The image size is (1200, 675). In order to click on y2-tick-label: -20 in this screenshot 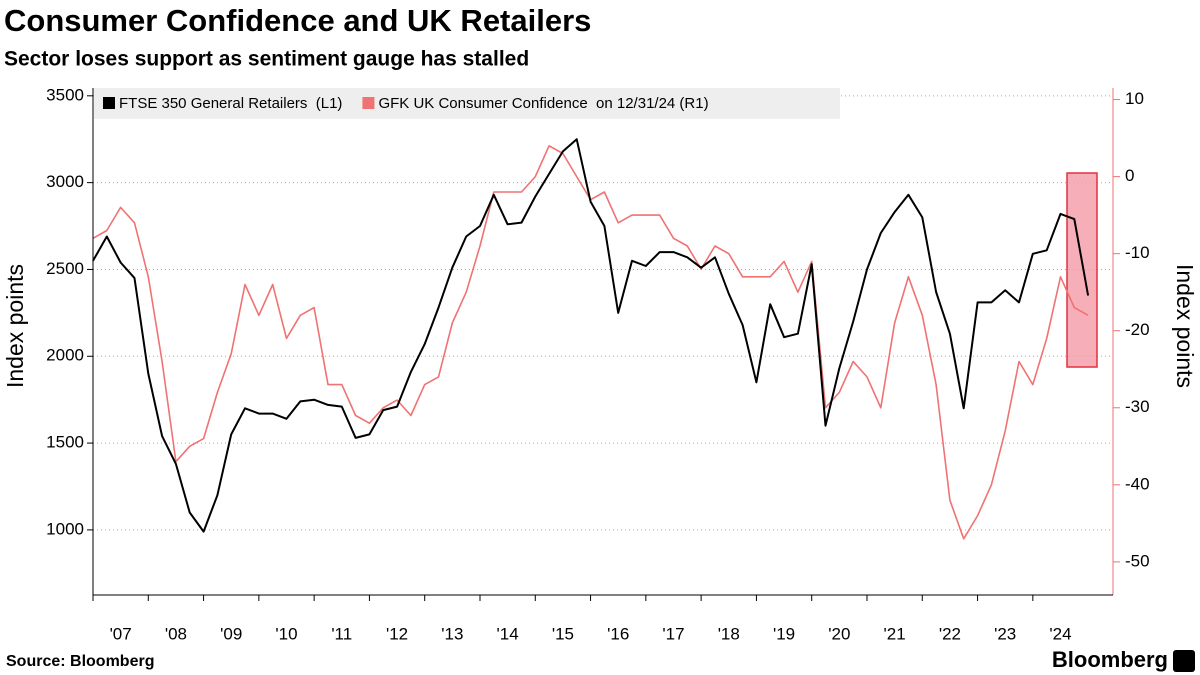, I will do `click(1137, 329)`.